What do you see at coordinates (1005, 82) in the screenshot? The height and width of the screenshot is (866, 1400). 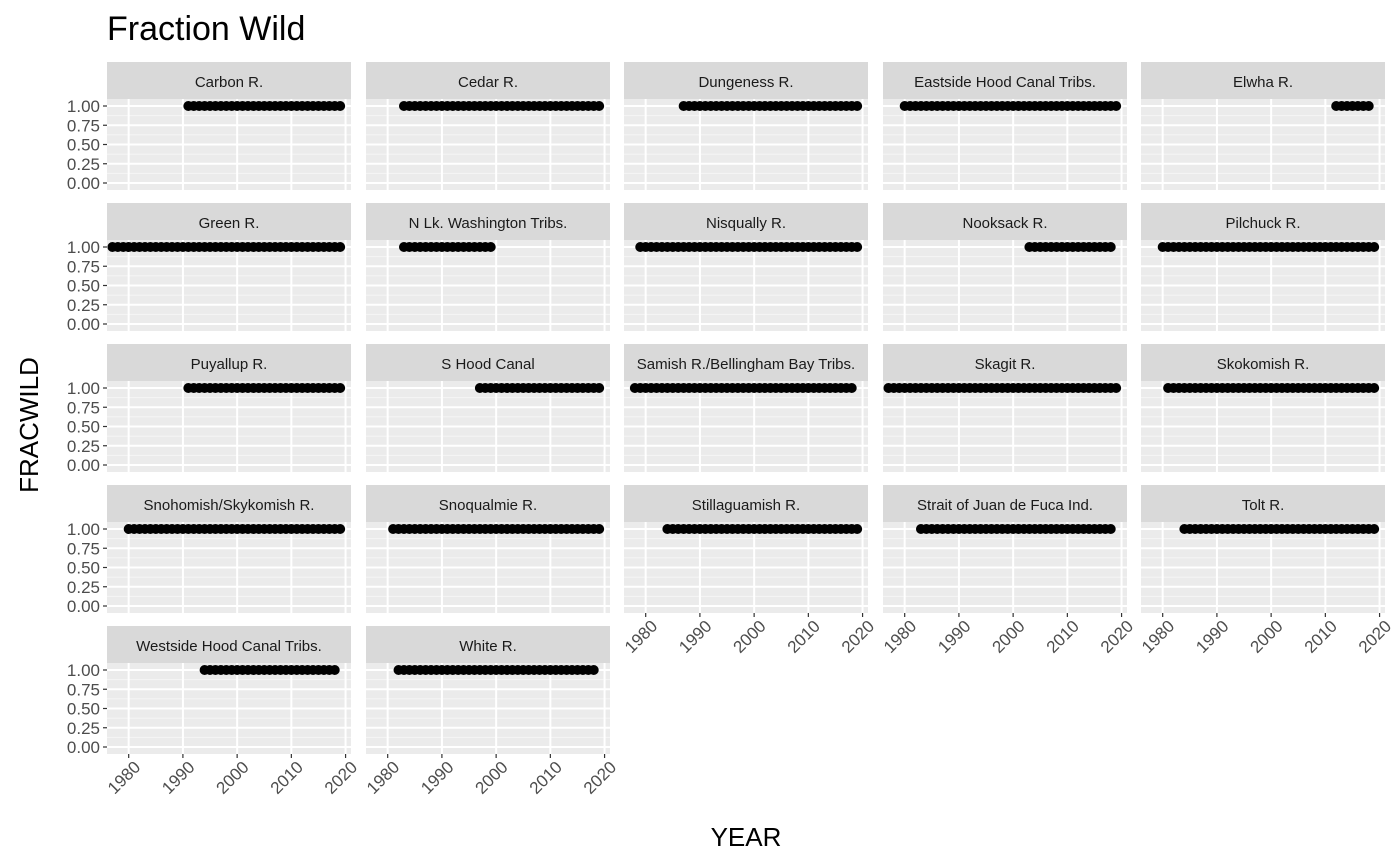 I see `facet-strip-label: Eastside Hood Canal Tribs.` at bounding box center [1005, 82].